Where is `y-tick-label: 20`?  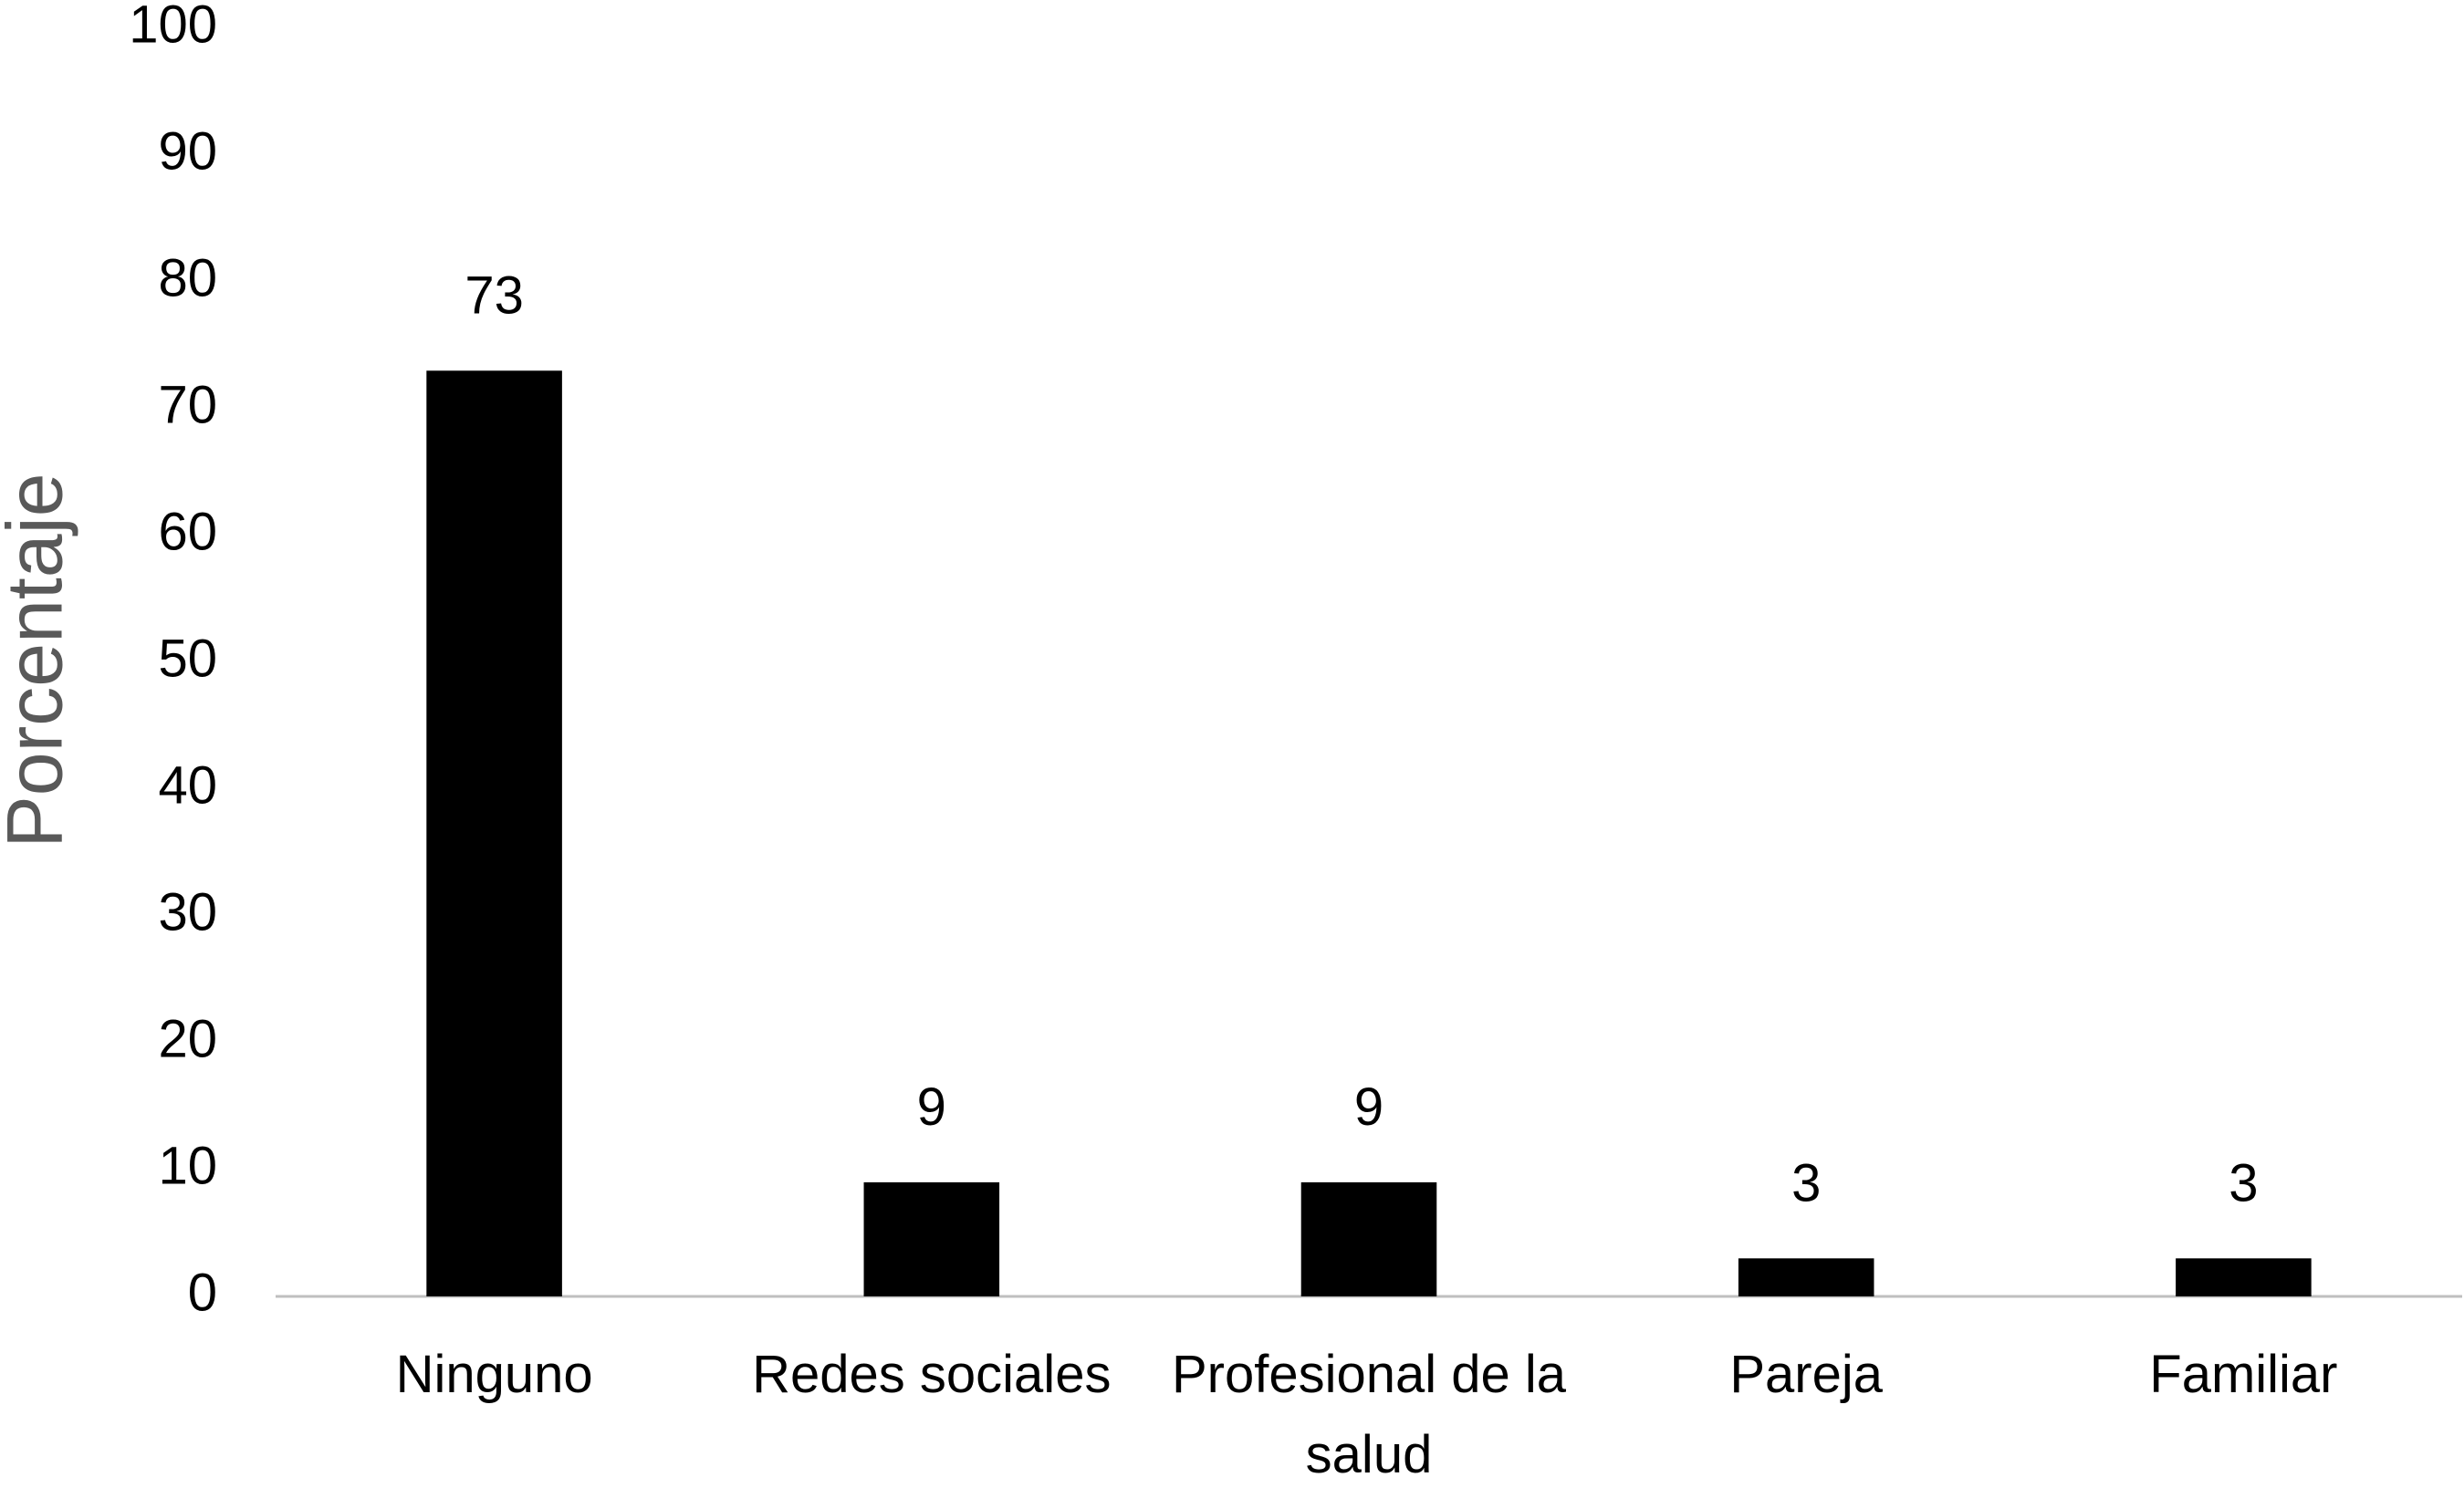 y-tick-label: 20 is located at coordinates (187, 1039).